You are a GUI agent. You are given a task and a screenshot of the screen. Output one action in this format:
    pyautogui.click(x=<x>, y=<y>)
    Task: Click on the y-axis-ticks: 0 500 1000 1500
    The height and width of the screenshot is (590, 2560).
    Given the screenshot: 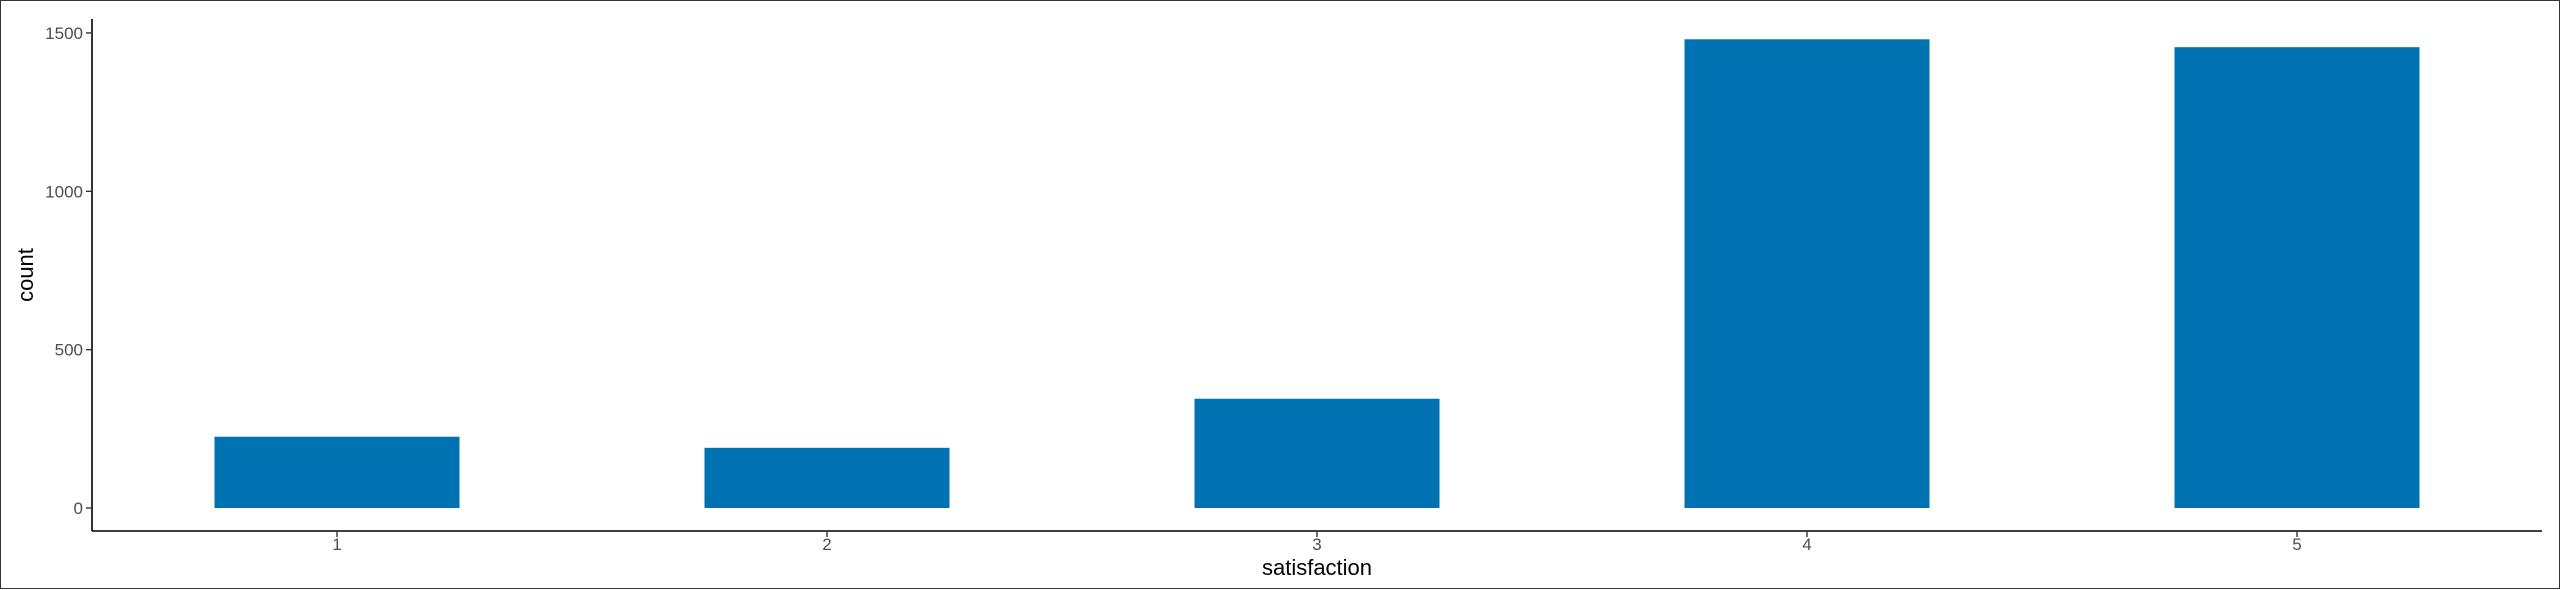 What is the action you would take?
    pyautogui.click(x=68, y=271)
    